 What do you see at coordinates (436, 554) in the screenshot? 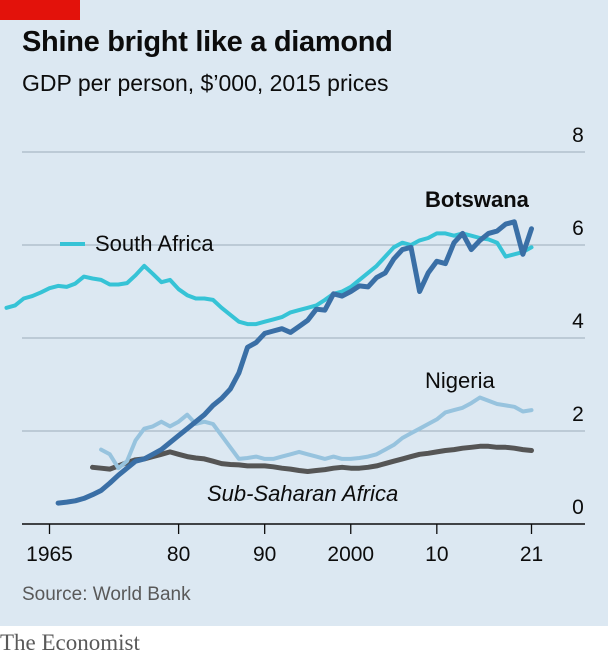
I see `x-tick-label-2010: 10` at bounding box center [436, 554].